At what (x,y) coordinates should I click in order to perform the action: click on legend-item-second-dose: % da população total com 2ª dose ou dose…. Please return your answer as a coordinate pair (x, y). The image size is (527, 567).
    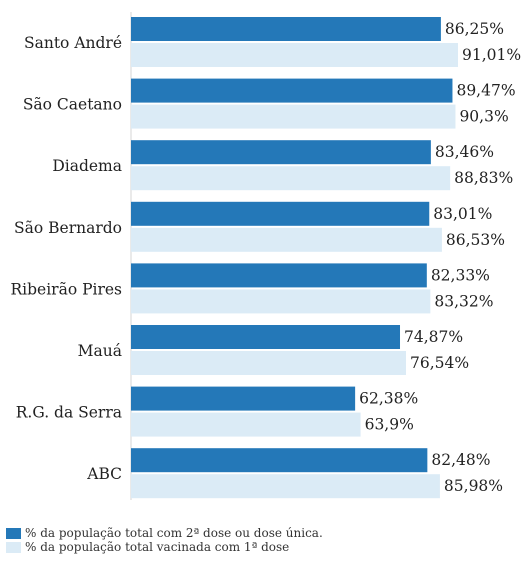
    Looking at the image, I should click on (164, 533).